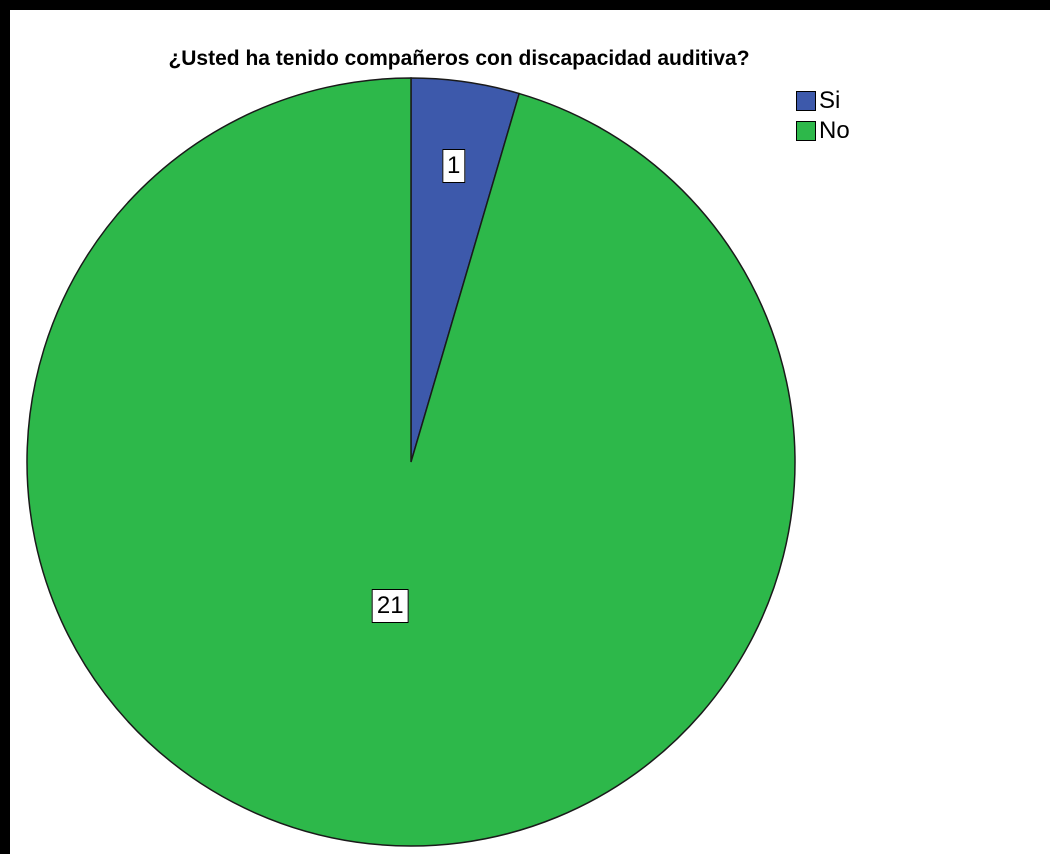 The width and height of the screenshot is (1050, 854). I want to click on legend-label-no: No, so click(834, 130).